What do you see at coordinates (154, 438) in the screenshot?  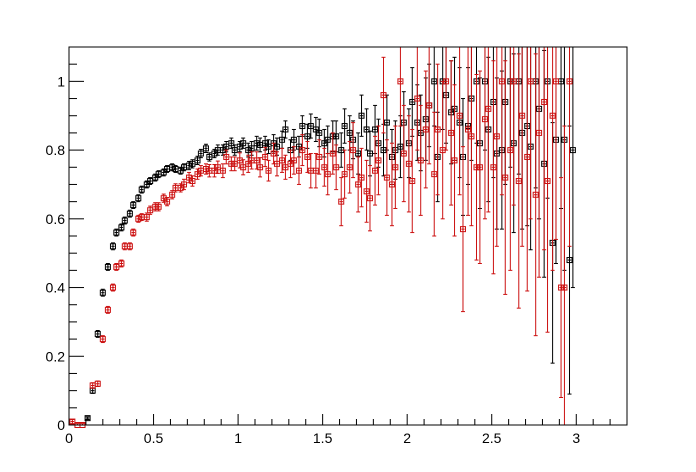 I see `x-tick-label: 0.5` at bounding box center [154, 438].